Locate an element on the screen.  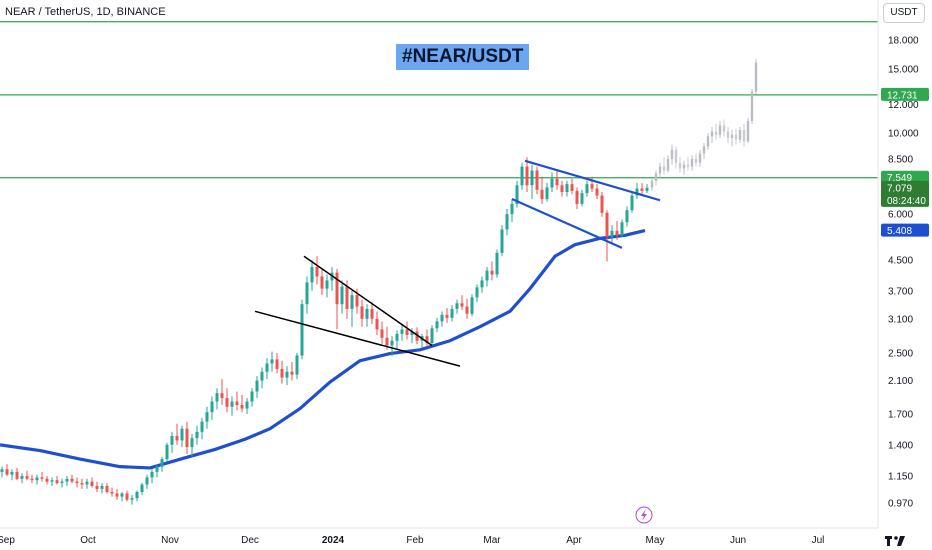
price-tag-1: 12.731 is located at coordinates (905, 94).